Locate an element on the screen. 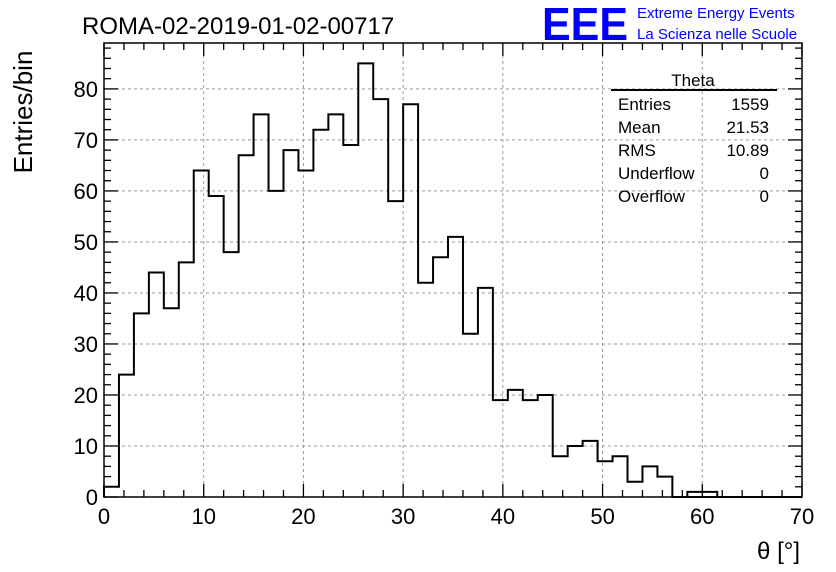 This screenshot has height=572, width=836. histogram-tail-line is located at coordinates (702, 493).